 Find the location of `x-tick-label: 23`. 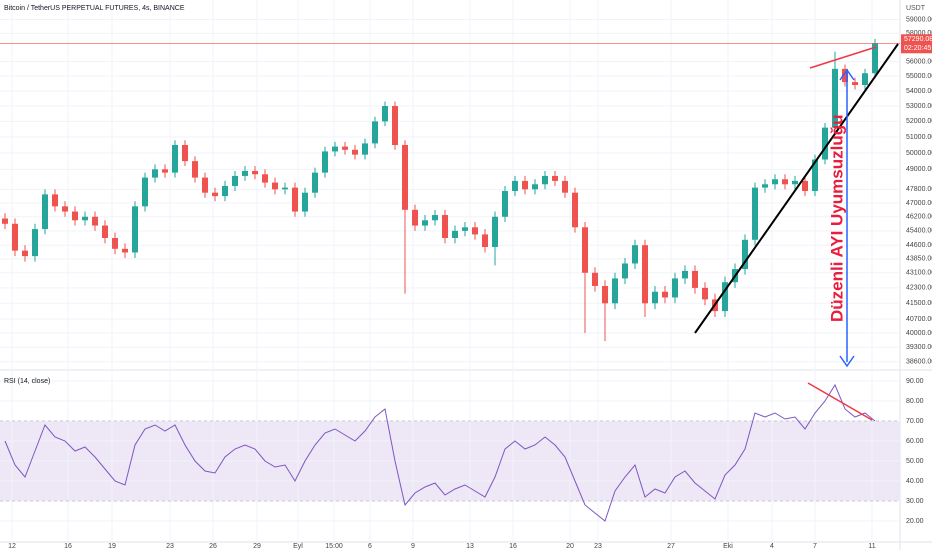

x-tick-label: 23 is located at coordinates (170, 546).